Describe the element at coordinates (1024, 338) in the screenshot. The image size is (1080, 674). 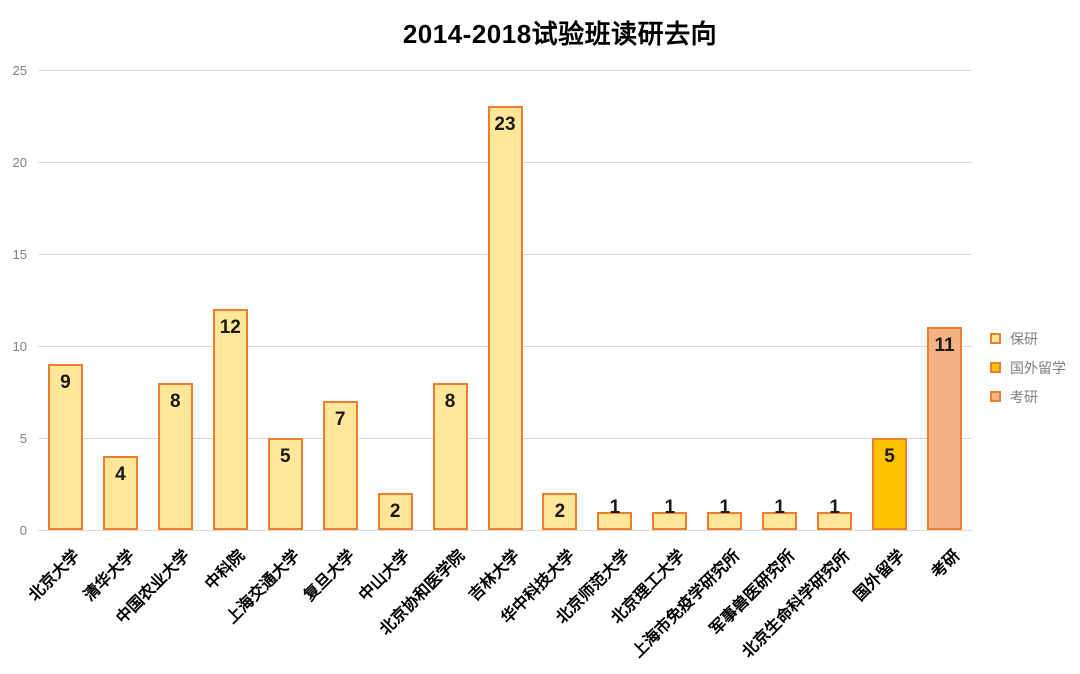
I see `legend-label: 保研` at that location.